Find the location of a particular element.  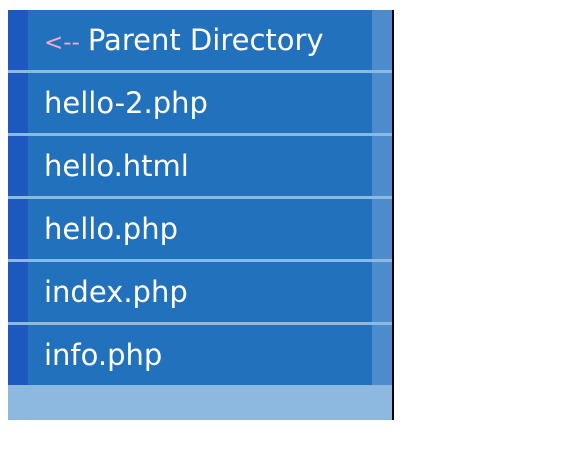

file-item-index-php: index.php is located at coordinates (200, 292).